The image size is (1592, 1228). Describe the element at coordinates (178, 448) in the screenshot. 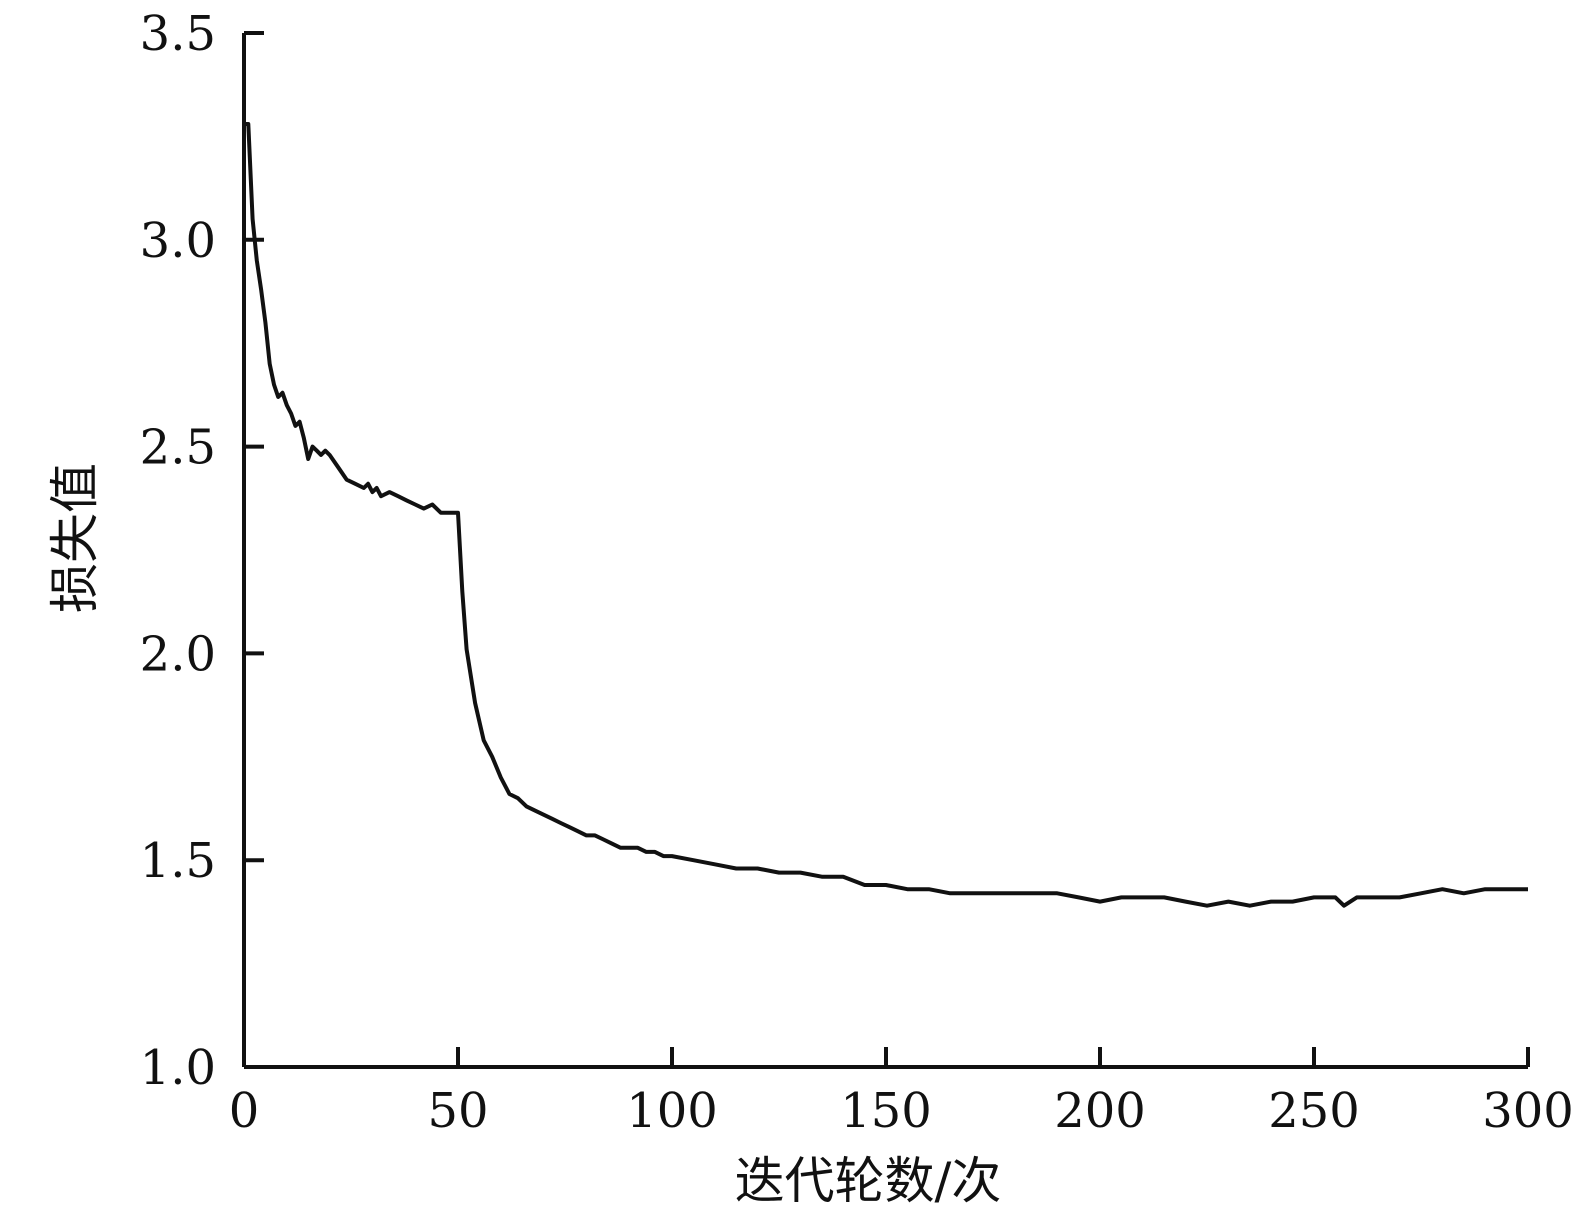

I see `y-tick-label: 2.5` at that location.